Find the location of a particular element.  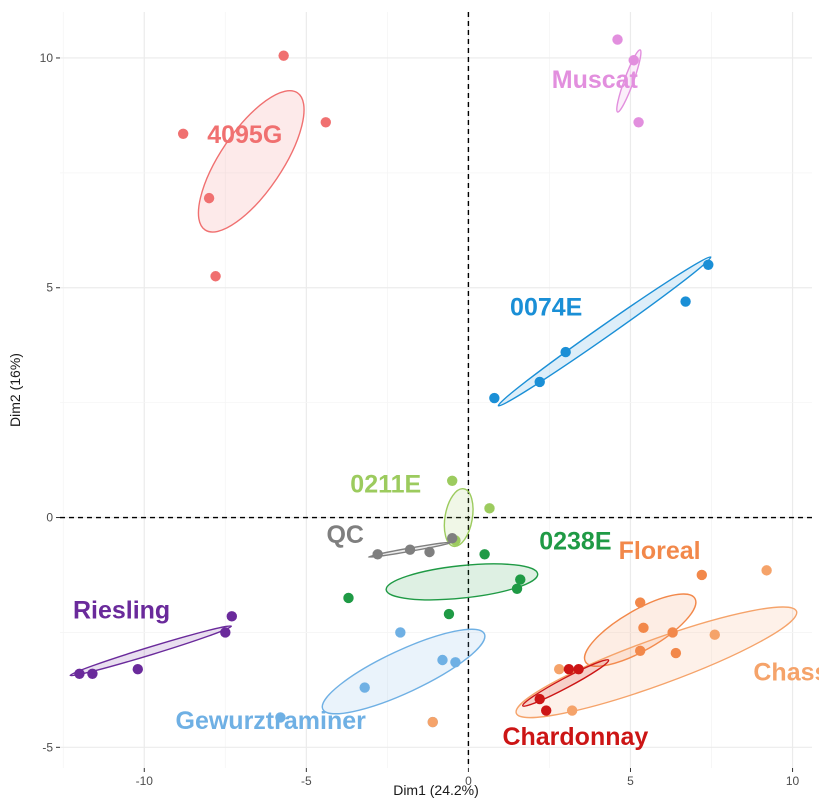

group-label-4095g: 4095G is located at coordinates (244, 135).